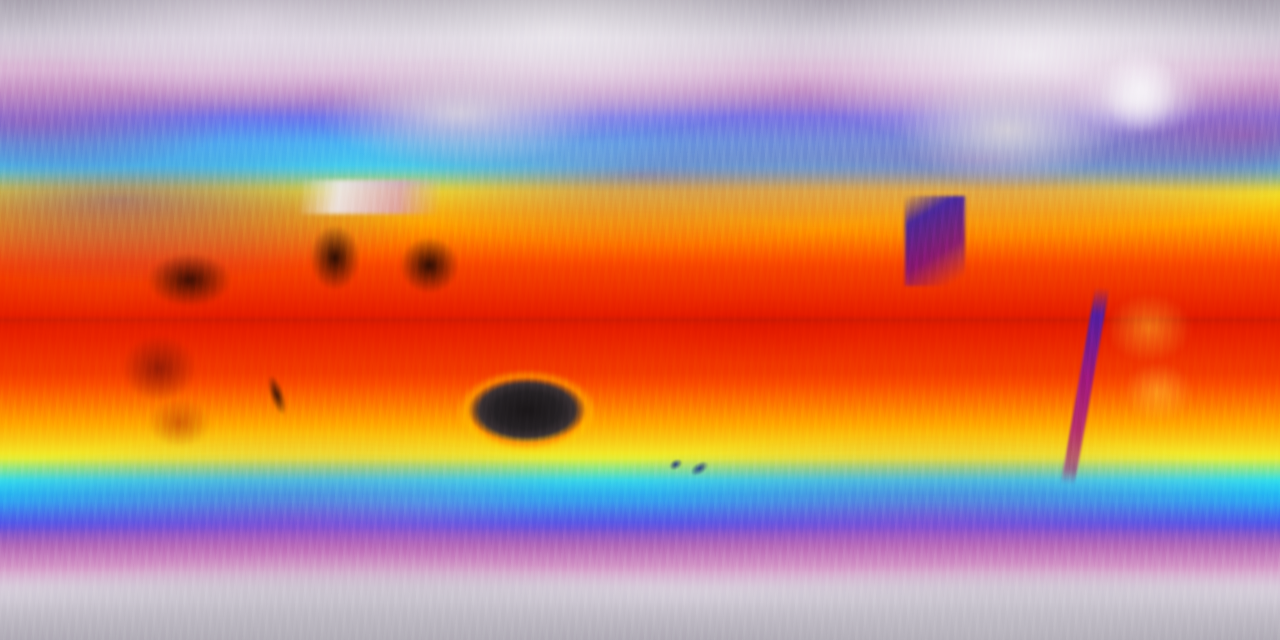 This screenshot has width=1280, height=640. I want to click on landmass-southeast-asia, so click(431, 267).